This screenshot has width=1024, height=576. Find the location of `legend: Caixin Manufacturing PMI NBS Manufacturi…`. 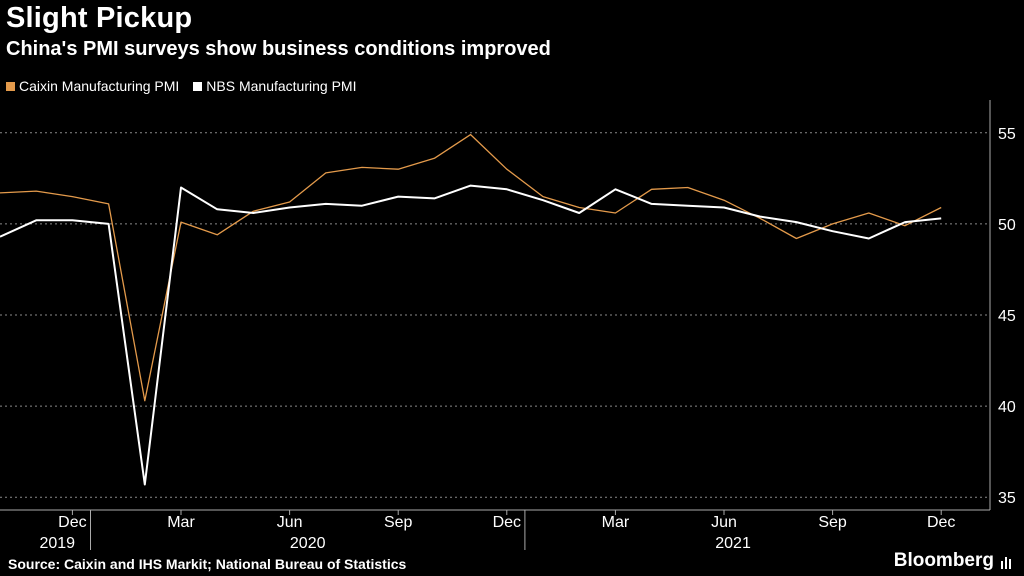

legend: Caixin Manufacturing PMI NBS Manufacturi… is located at coordinates (181, 86).